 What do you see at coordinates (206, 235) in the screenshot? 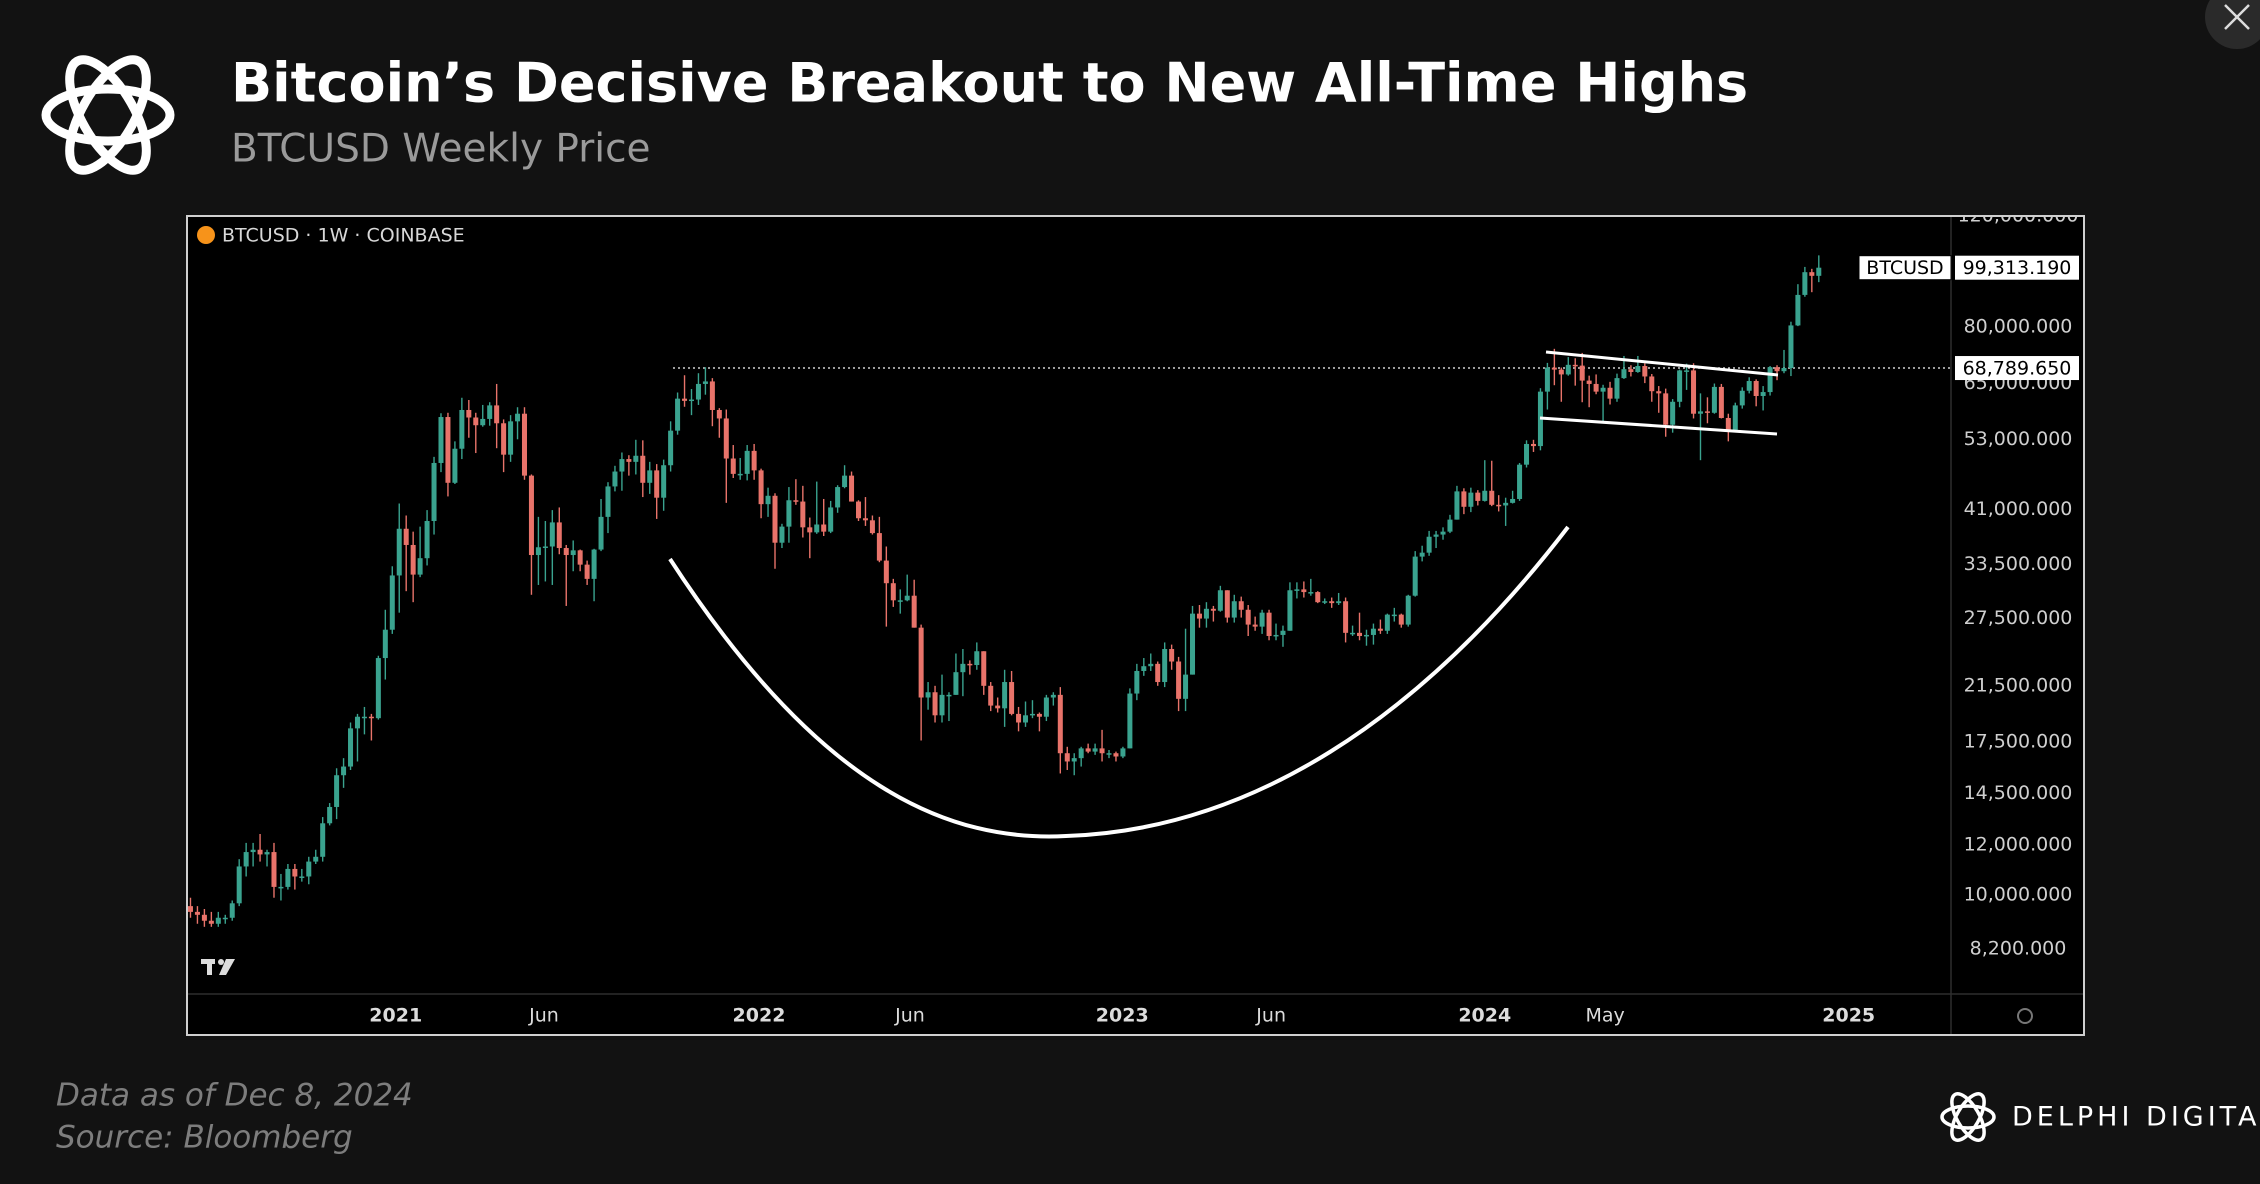
I see `bitcoin-icon` at bounding box center [206, 235].